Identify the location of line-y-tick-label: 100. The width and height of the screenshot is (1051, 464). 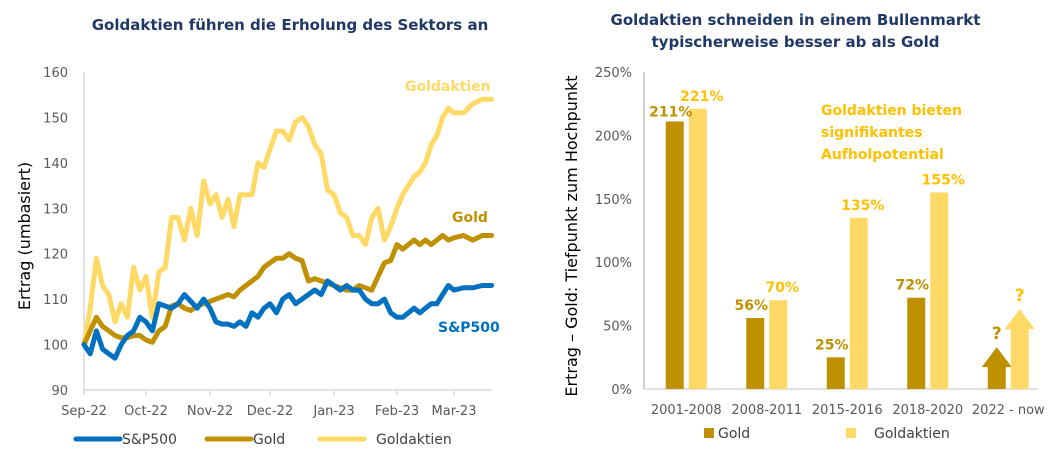
(55, 346).